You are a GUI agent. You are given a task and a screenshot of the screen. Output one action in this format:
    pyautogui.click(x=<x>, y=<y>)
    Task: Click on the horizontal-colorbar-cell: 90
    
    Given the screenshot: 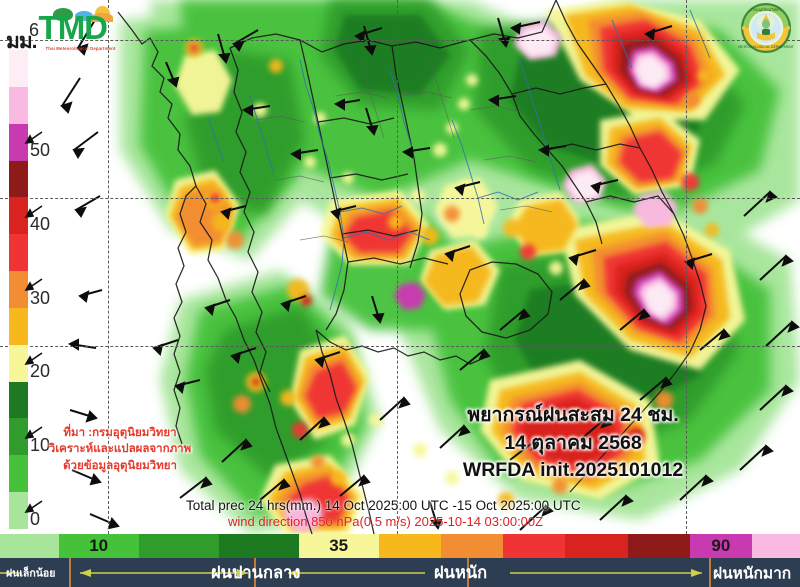 What is the action you would take?
    pyautogui.click(x=720, y=546)
    